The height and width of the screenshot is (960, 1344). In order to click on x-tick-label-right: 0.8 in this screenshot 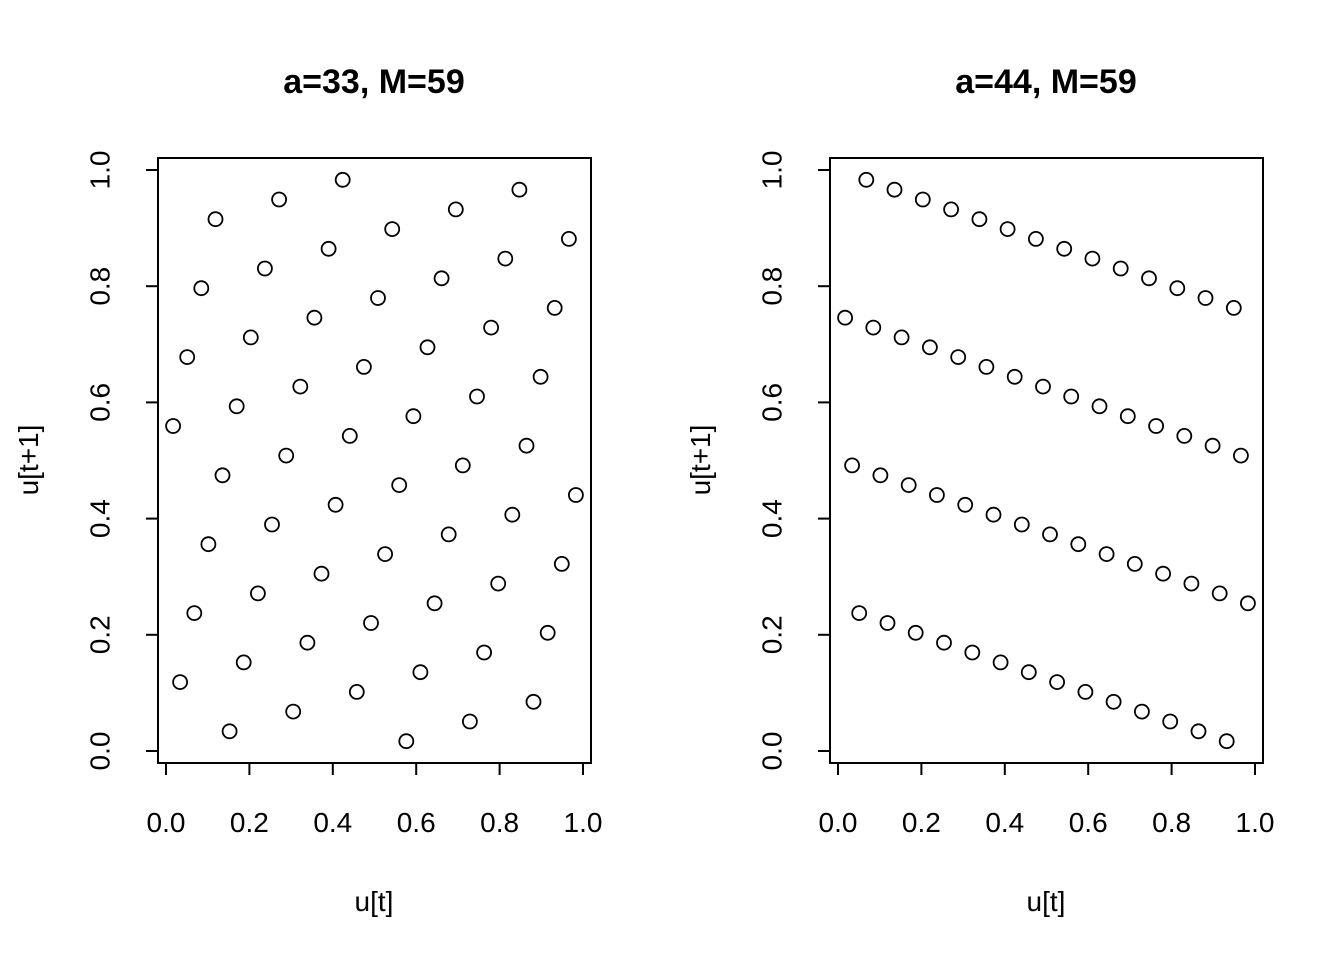, I will do `click(1171, 822)`.